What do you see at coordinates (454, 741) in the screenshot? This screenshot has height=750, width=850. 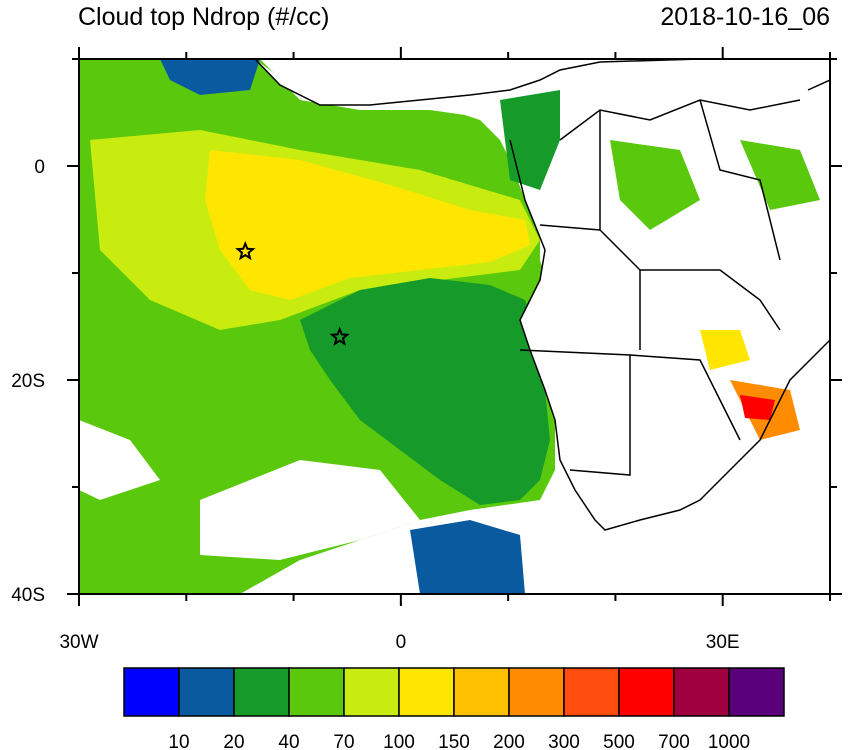 I see `colorbar-label: 150` at bounding box center [454, 741].